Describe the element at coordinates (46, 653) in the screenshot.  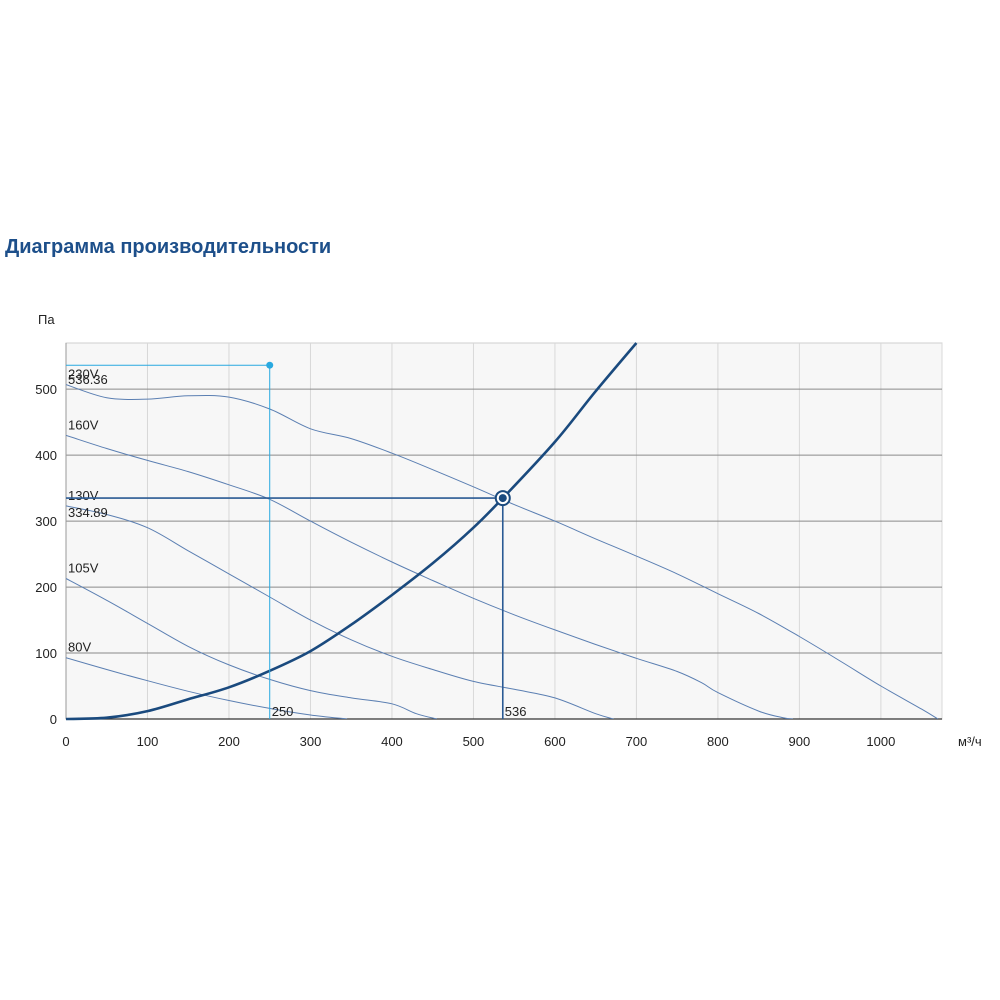
I see `y-tick-label: 100` at that location.